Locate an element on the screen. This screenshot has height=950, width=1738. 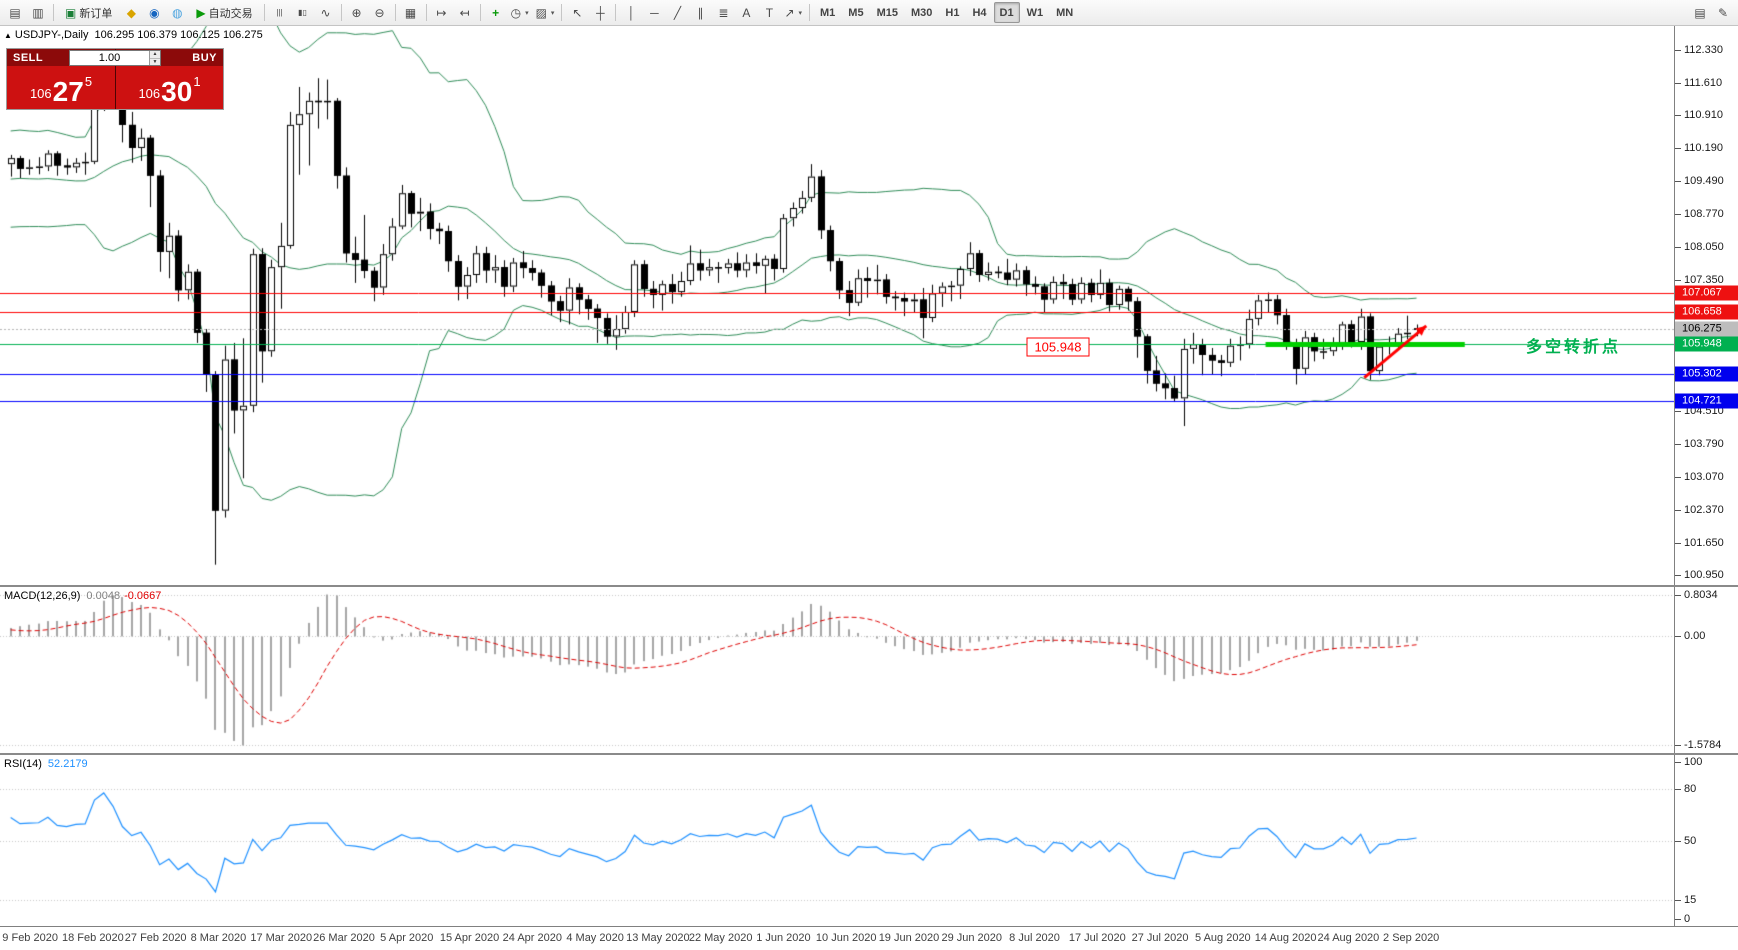
time-axis-label: 4 May 2020 is located at coordinates (595, 938).